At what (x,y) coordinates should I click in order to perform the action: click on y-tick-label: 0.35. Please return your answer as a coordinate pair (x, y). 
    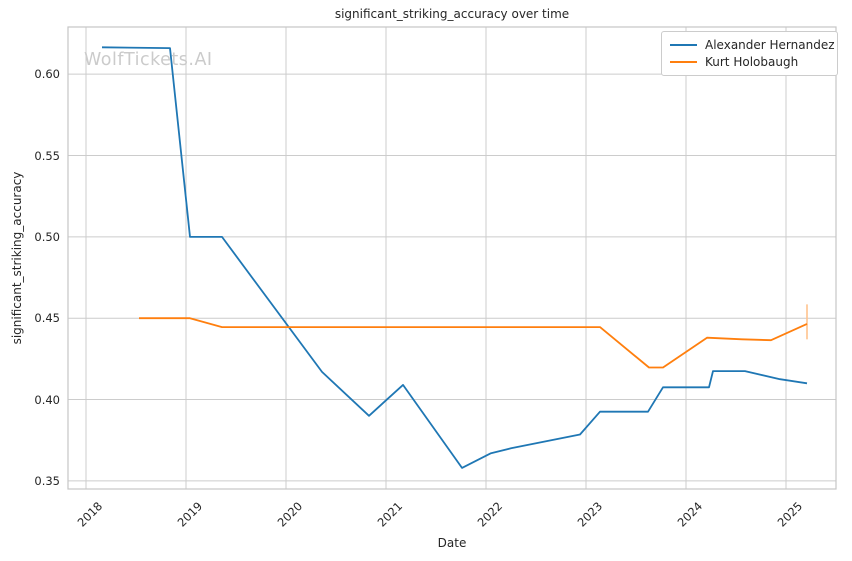
    Looking at the image, I should click on (47, 480).